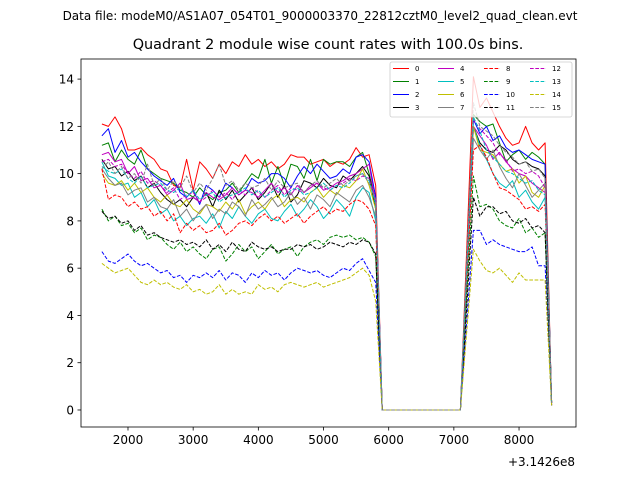 The width and height of the screenshot is (640, 480). What do you see at coordinates (406, 82) in the screenshot?
I see `legend-entry-1: 1` at bounding box center [406, 82].